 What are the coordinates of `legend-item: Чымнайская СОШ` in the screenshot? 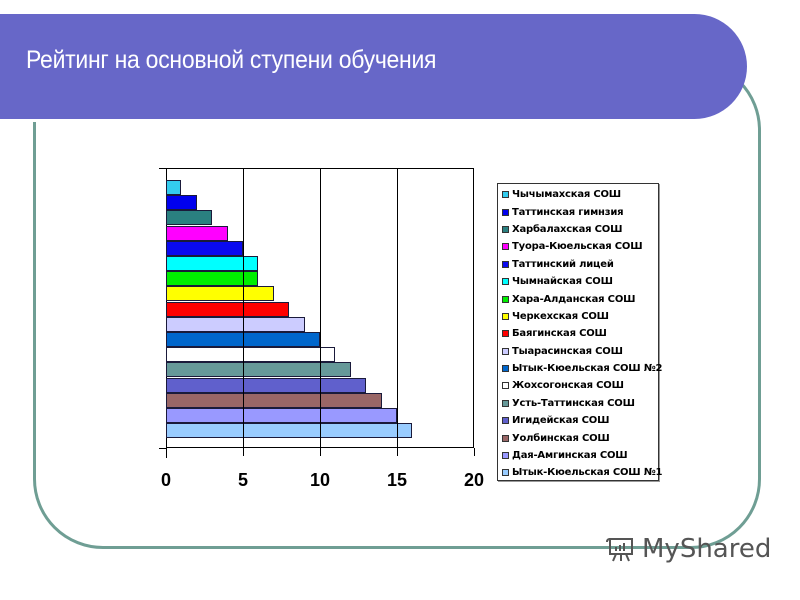 It's located at (580, 281).